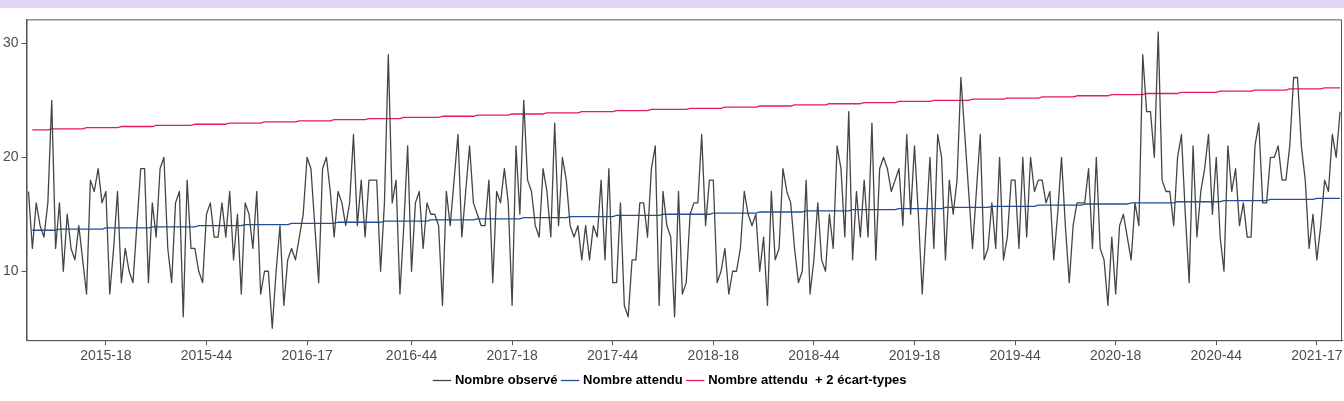 Image resolution: width=1344 pixels, height=401 pixels. I want to click on x-tick-label: 2019-18, so click(914, 355).